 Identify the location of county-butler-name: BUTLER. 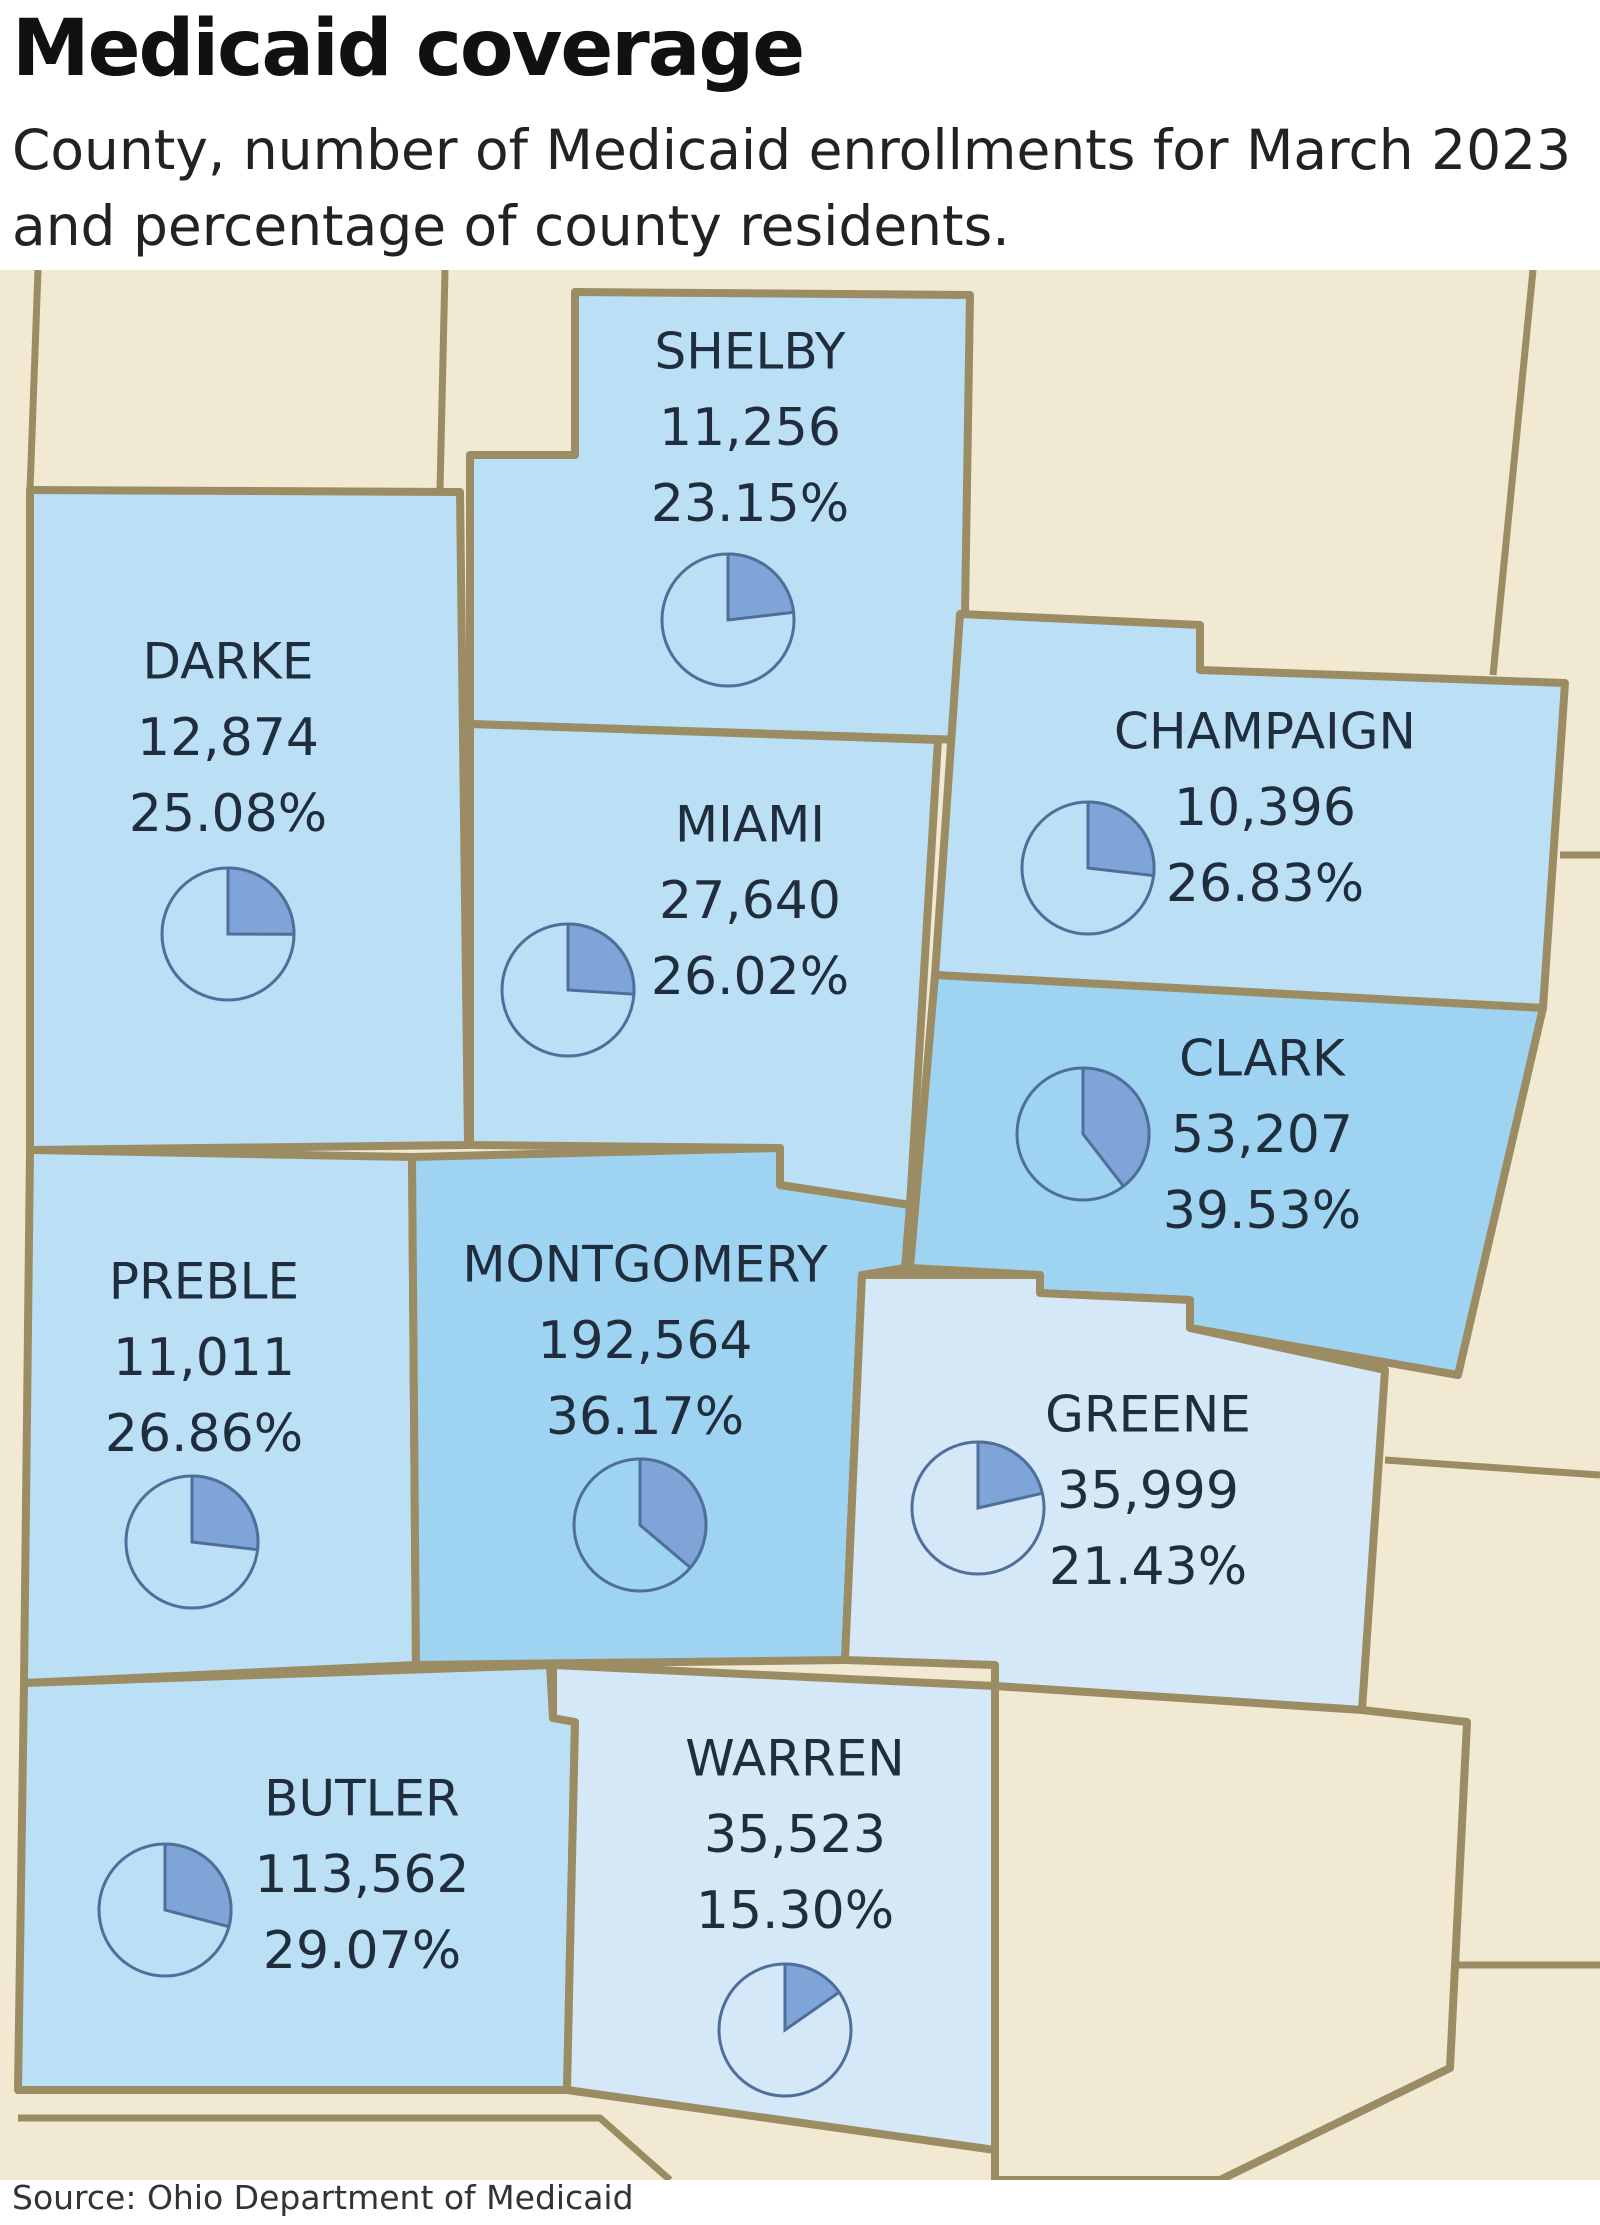
(362, 1799).